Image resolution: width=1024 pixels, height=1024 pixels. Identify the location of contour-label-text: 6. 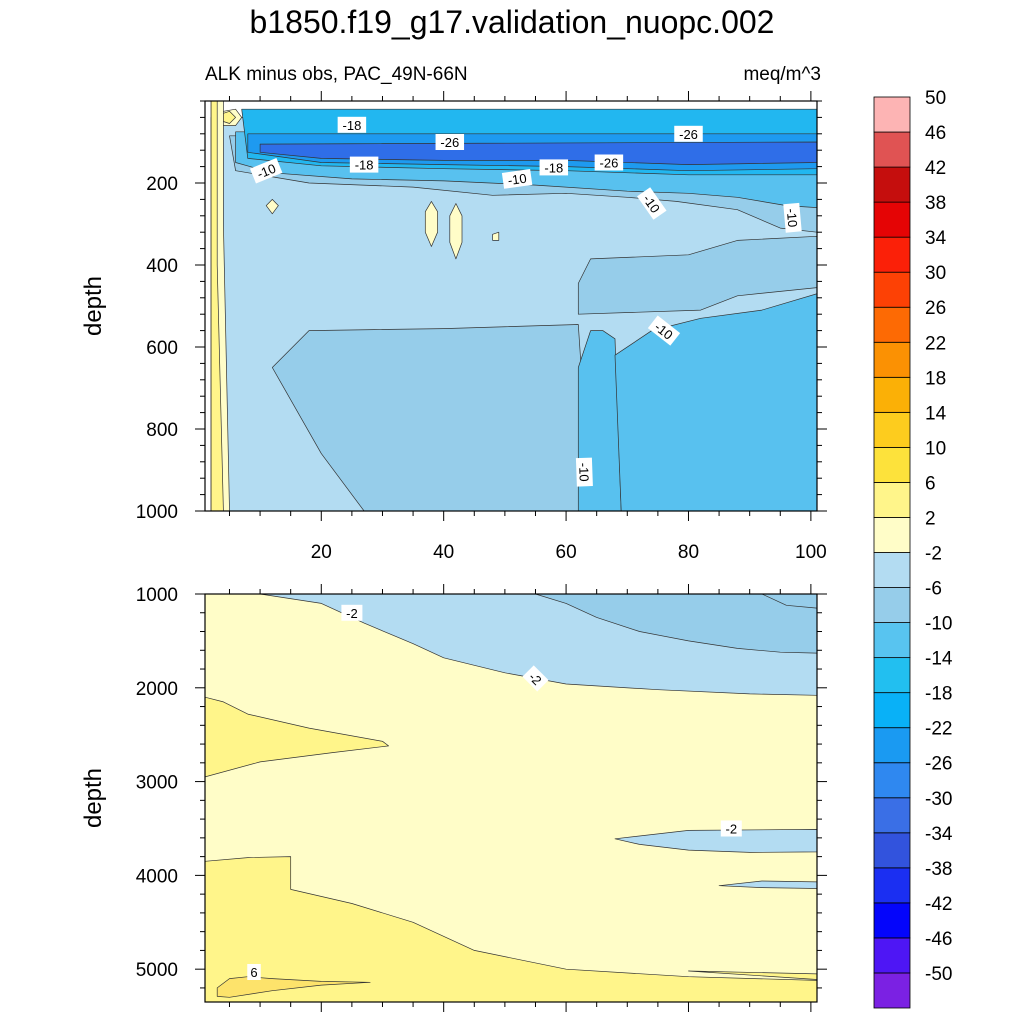
(253, 972).